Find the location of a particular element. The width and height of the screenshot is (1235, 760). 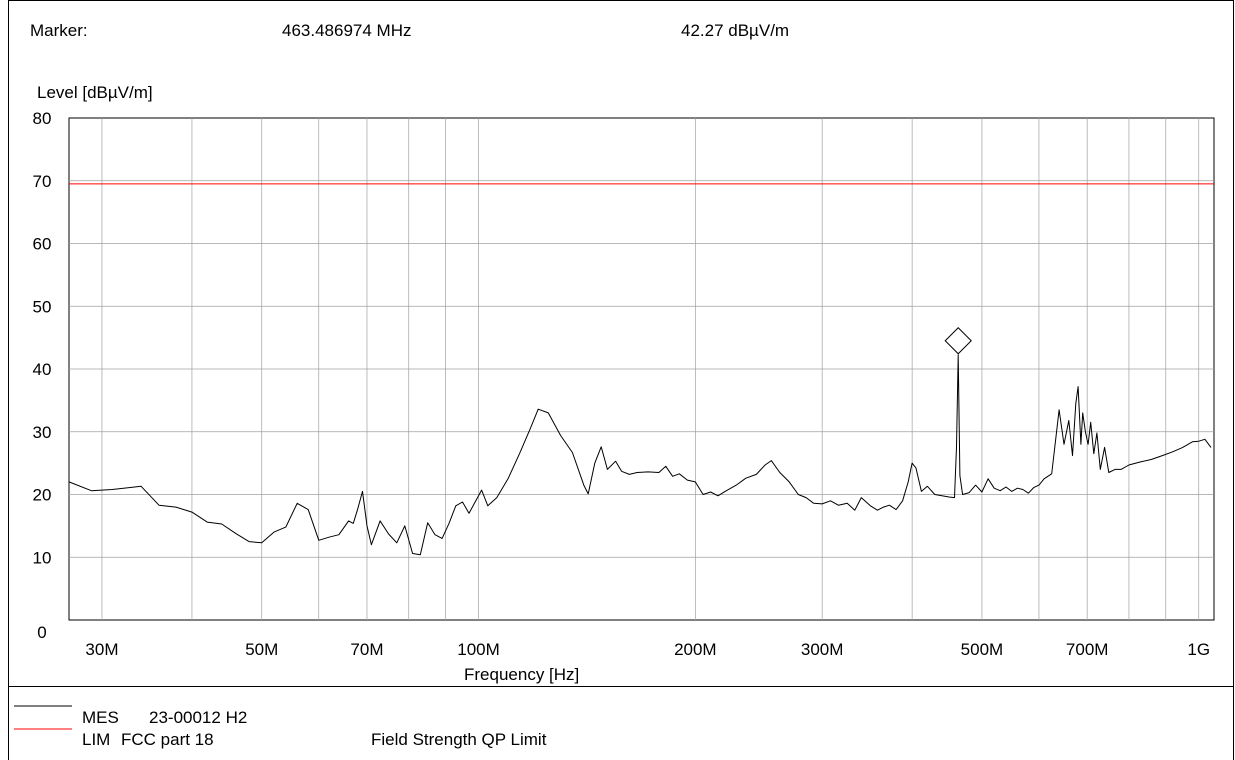

x-tick-label: 300M is located at coordinates (822, 649).